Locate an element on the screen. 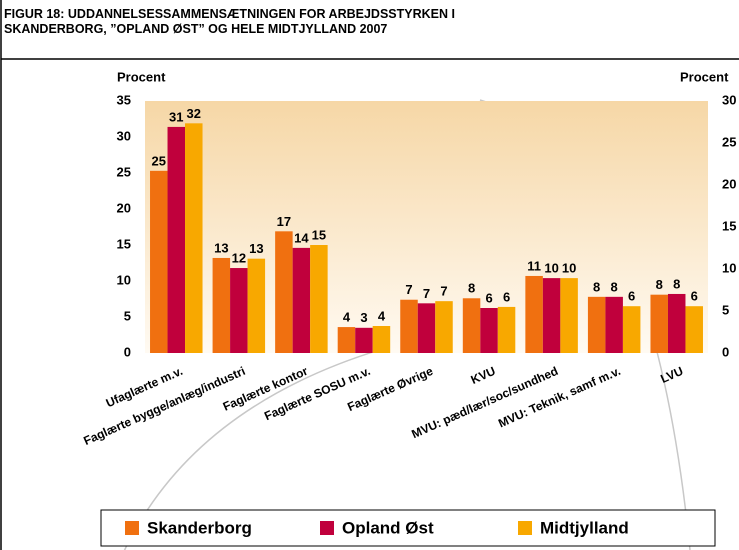  y2-tick-label: 30 is located at coordinates (729, 99).